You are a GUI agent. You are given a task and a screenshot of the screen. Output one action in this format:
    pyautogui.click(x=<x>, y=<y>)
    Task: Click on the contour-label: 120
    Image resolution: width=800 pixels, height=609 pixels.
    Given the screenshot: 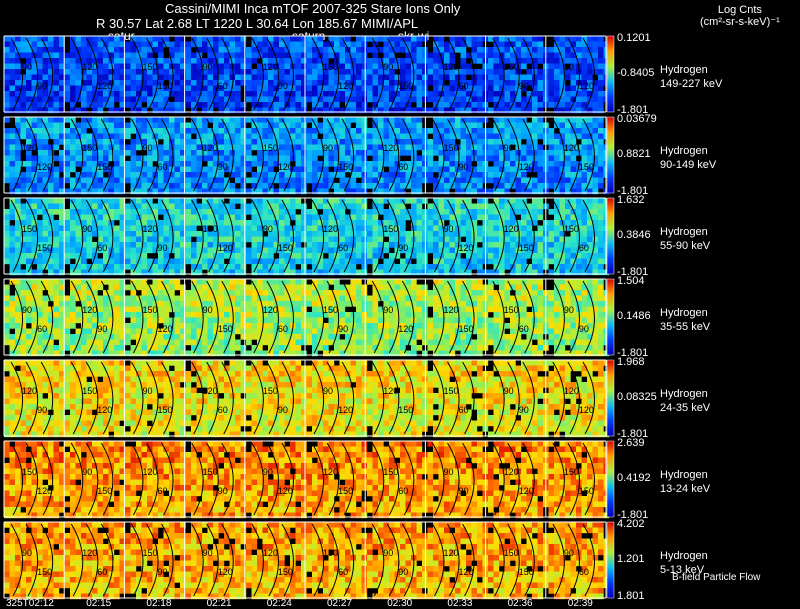 What is the action you would take?
    pyautogui.click(x=390, y=148)
    